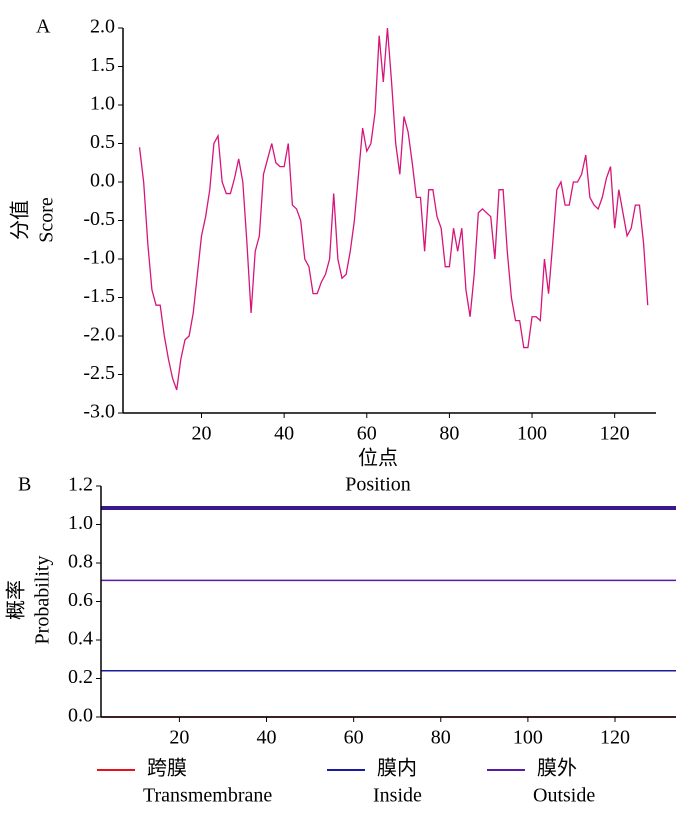  What do you see at coordinates (207, 796) in the screenshot?
I see `legend-label-en: Transmembrane` at bounding box center [207, 796].